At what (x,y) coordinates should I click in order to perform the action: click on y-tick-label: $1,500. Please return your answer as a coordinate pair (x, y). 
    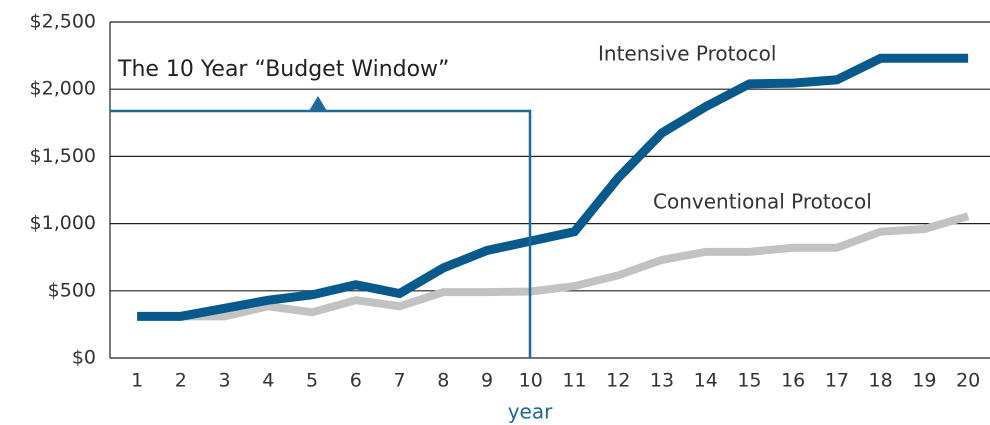
    Looking at the image, I should click on (63, 156).